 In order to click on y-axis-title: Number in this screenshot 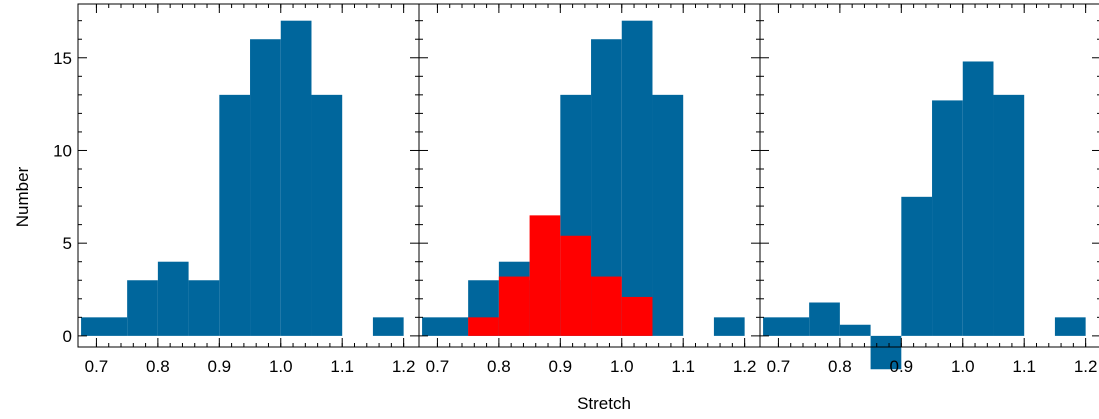, I will do `click(22, 196)`.